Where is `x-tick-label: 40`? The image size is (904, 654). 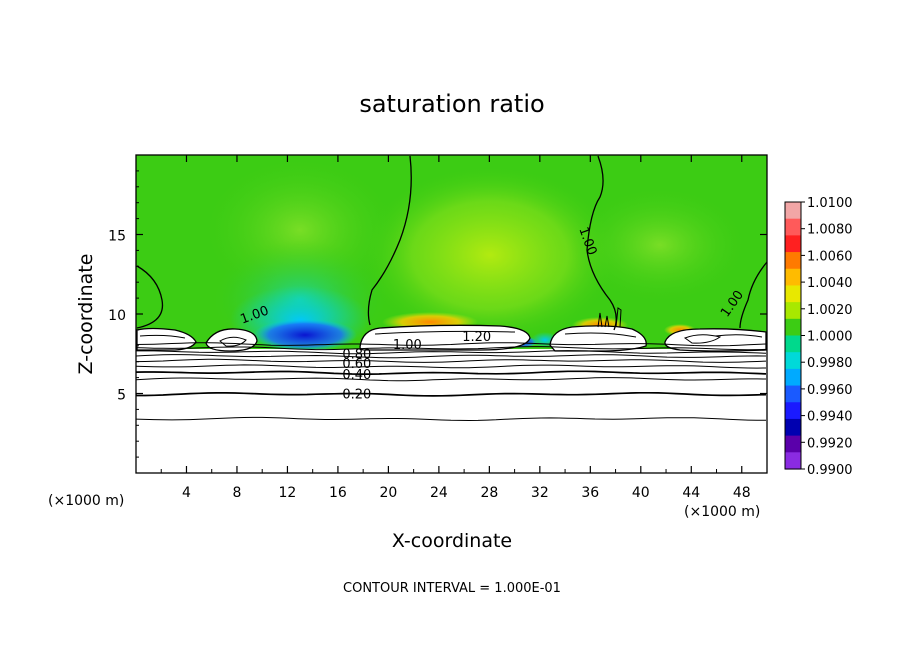
x-tick-label: 40 is located at coordinates (641, 493).